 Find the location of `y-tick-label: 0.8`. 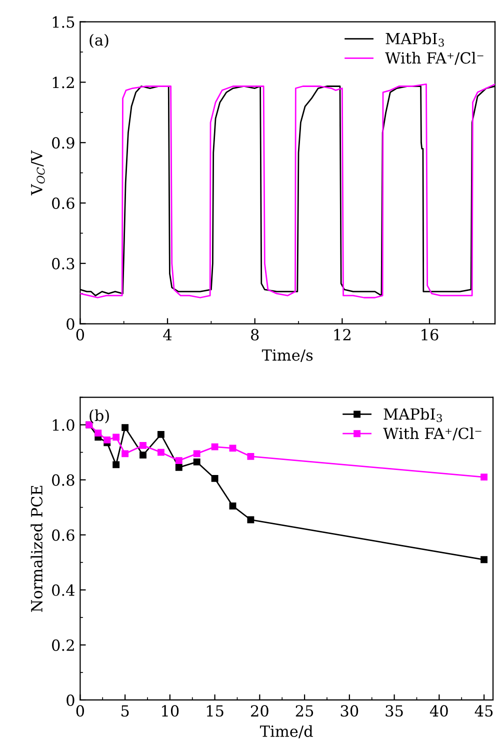

y-tick-label: 0.8 is located at coordinates (63, 480).